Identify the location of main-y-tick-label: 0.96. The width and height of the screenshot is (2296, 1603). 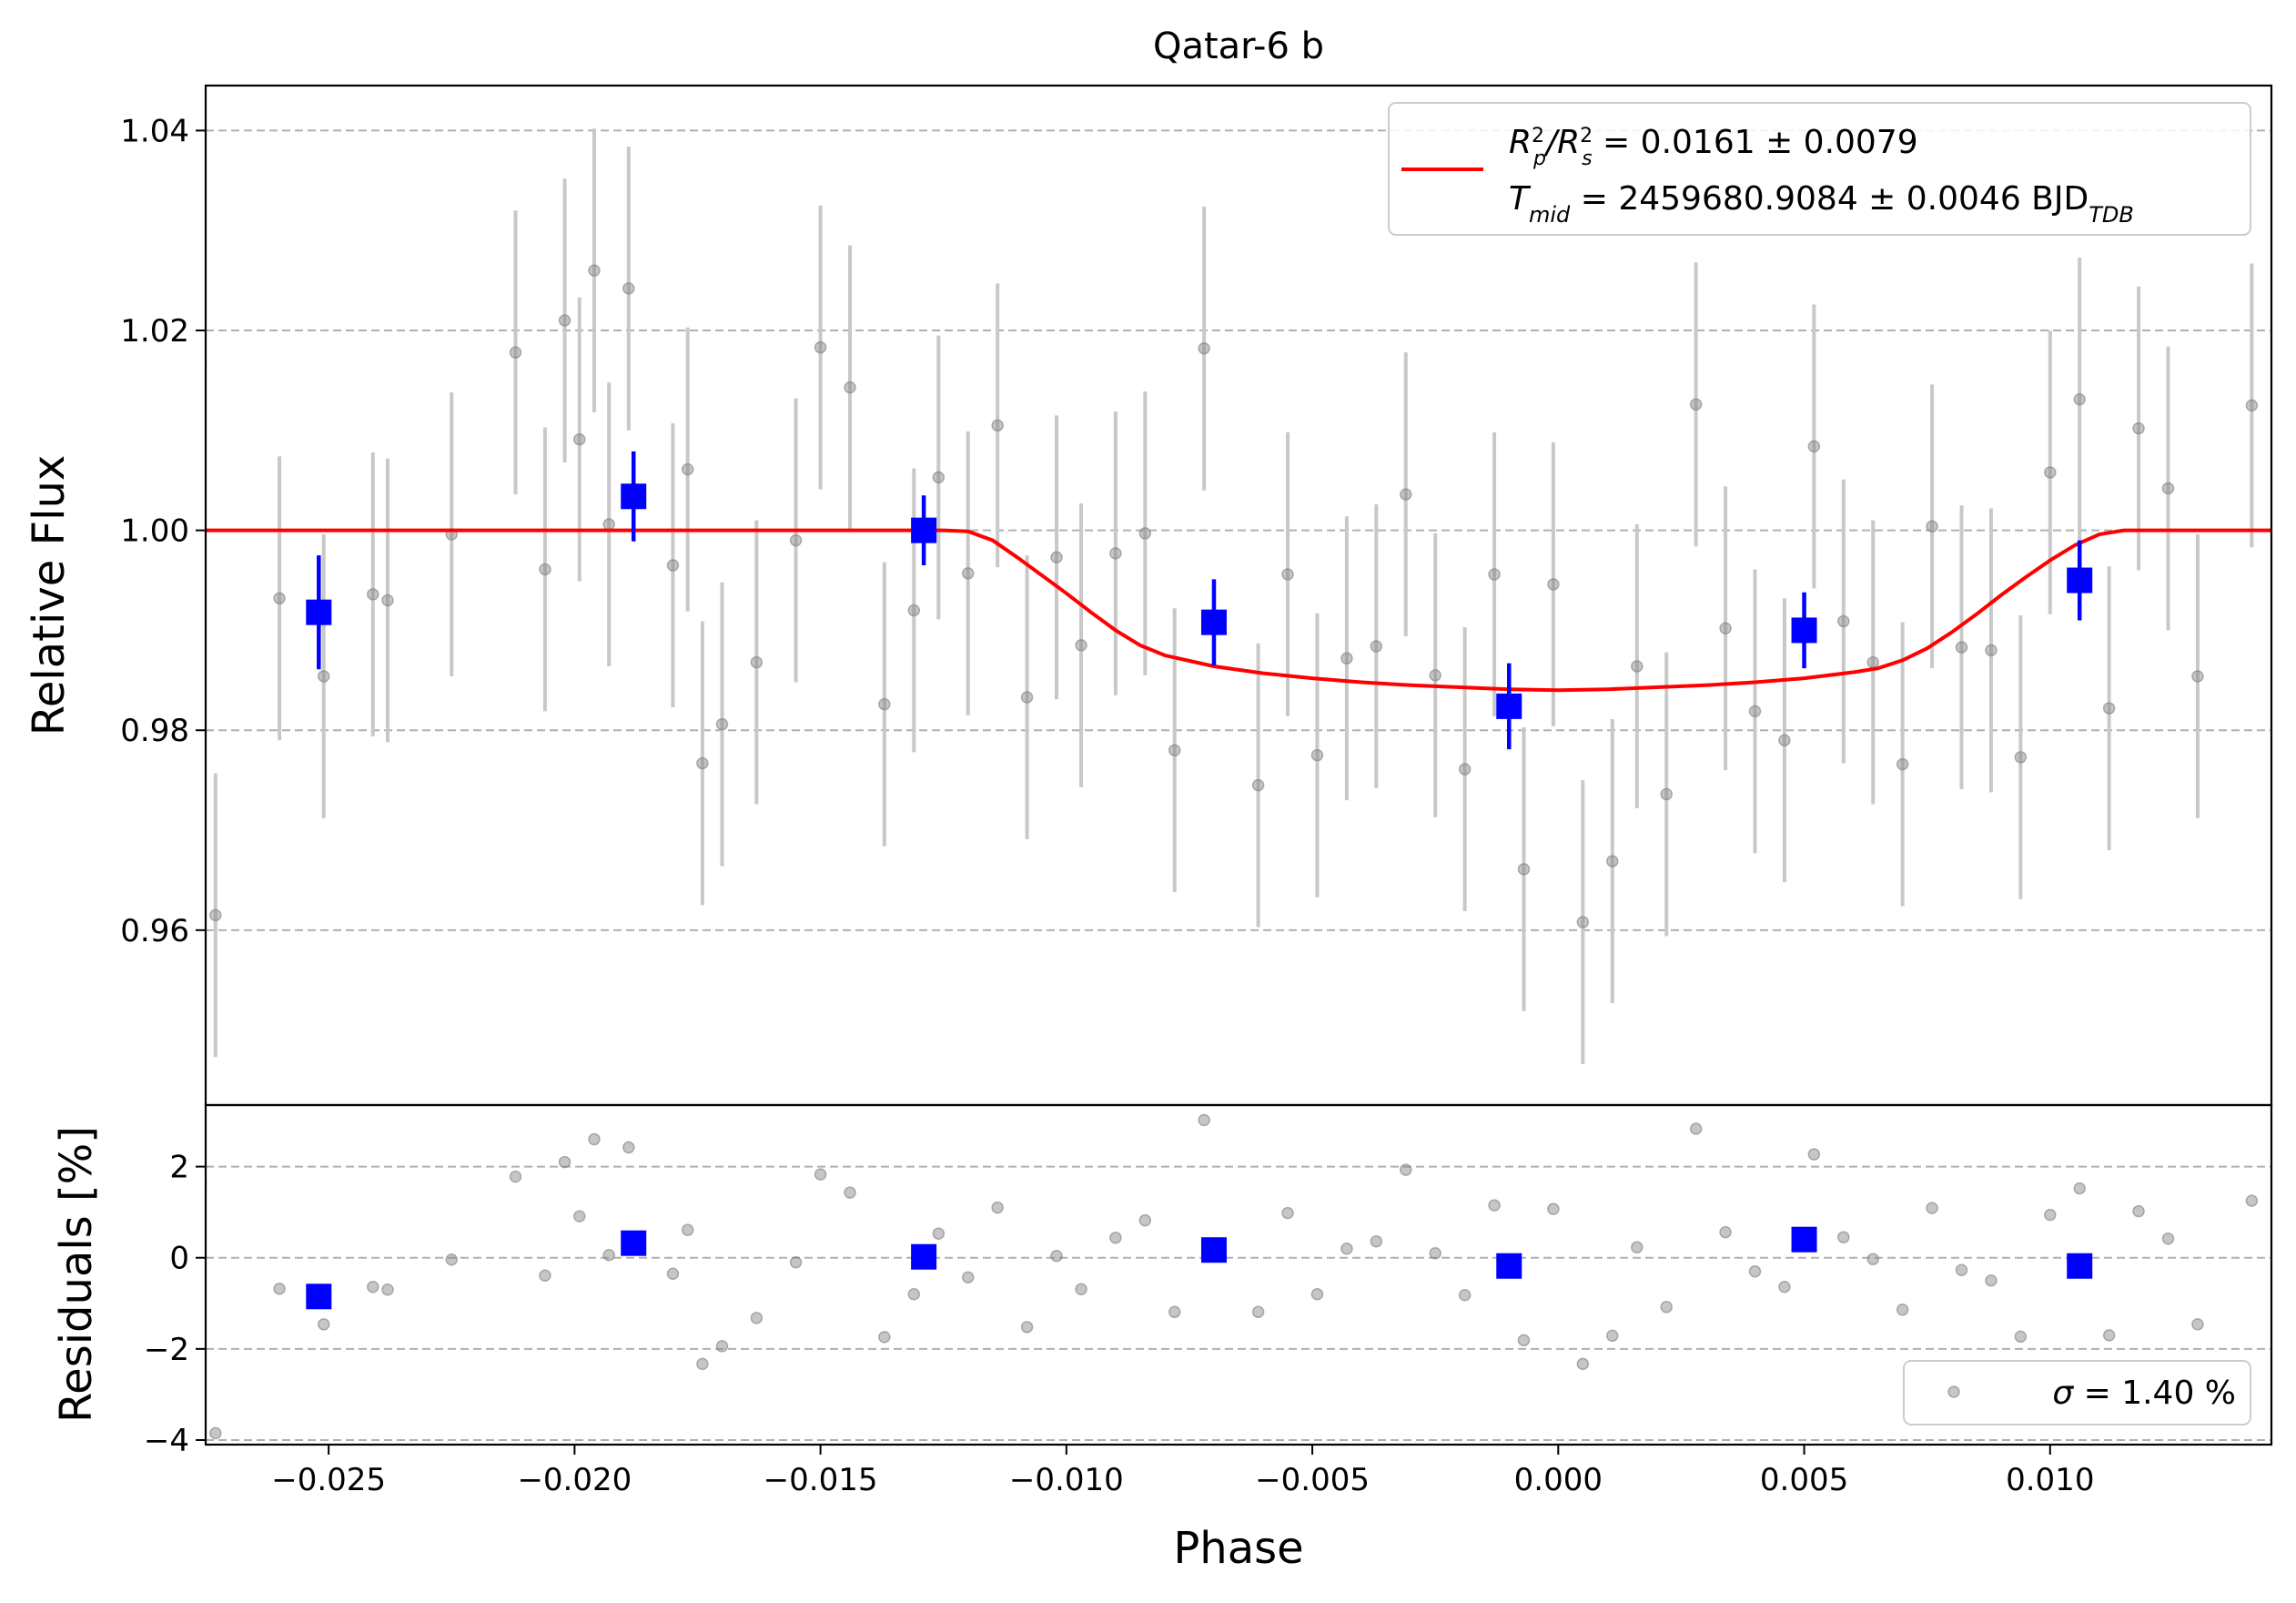
(155, 931).